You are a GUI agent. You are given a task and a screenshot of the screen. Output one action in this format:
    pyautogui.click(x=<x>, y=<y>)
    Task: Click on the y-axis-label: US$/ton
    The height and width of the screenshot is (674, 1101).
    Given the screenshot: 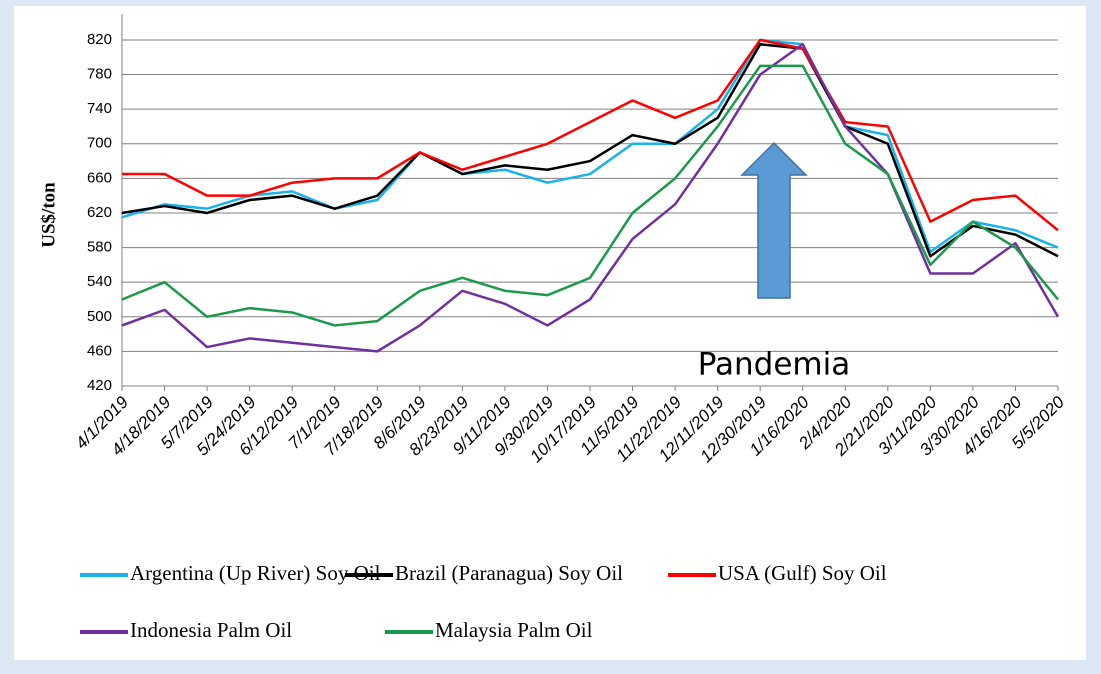 What is the action you would take?
    pyautogui.click(x=48, y=215)
    